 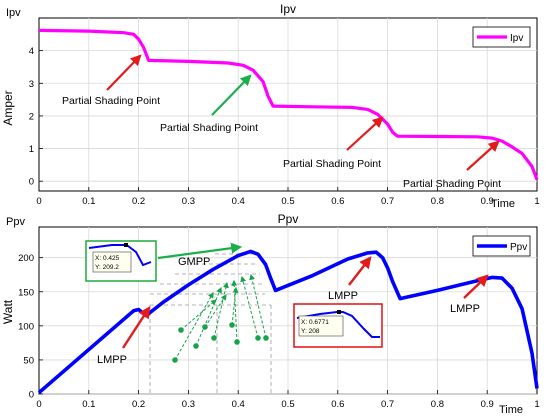 I want to click on ppv-y-tick-label: 100, so click(x=26, y=326).